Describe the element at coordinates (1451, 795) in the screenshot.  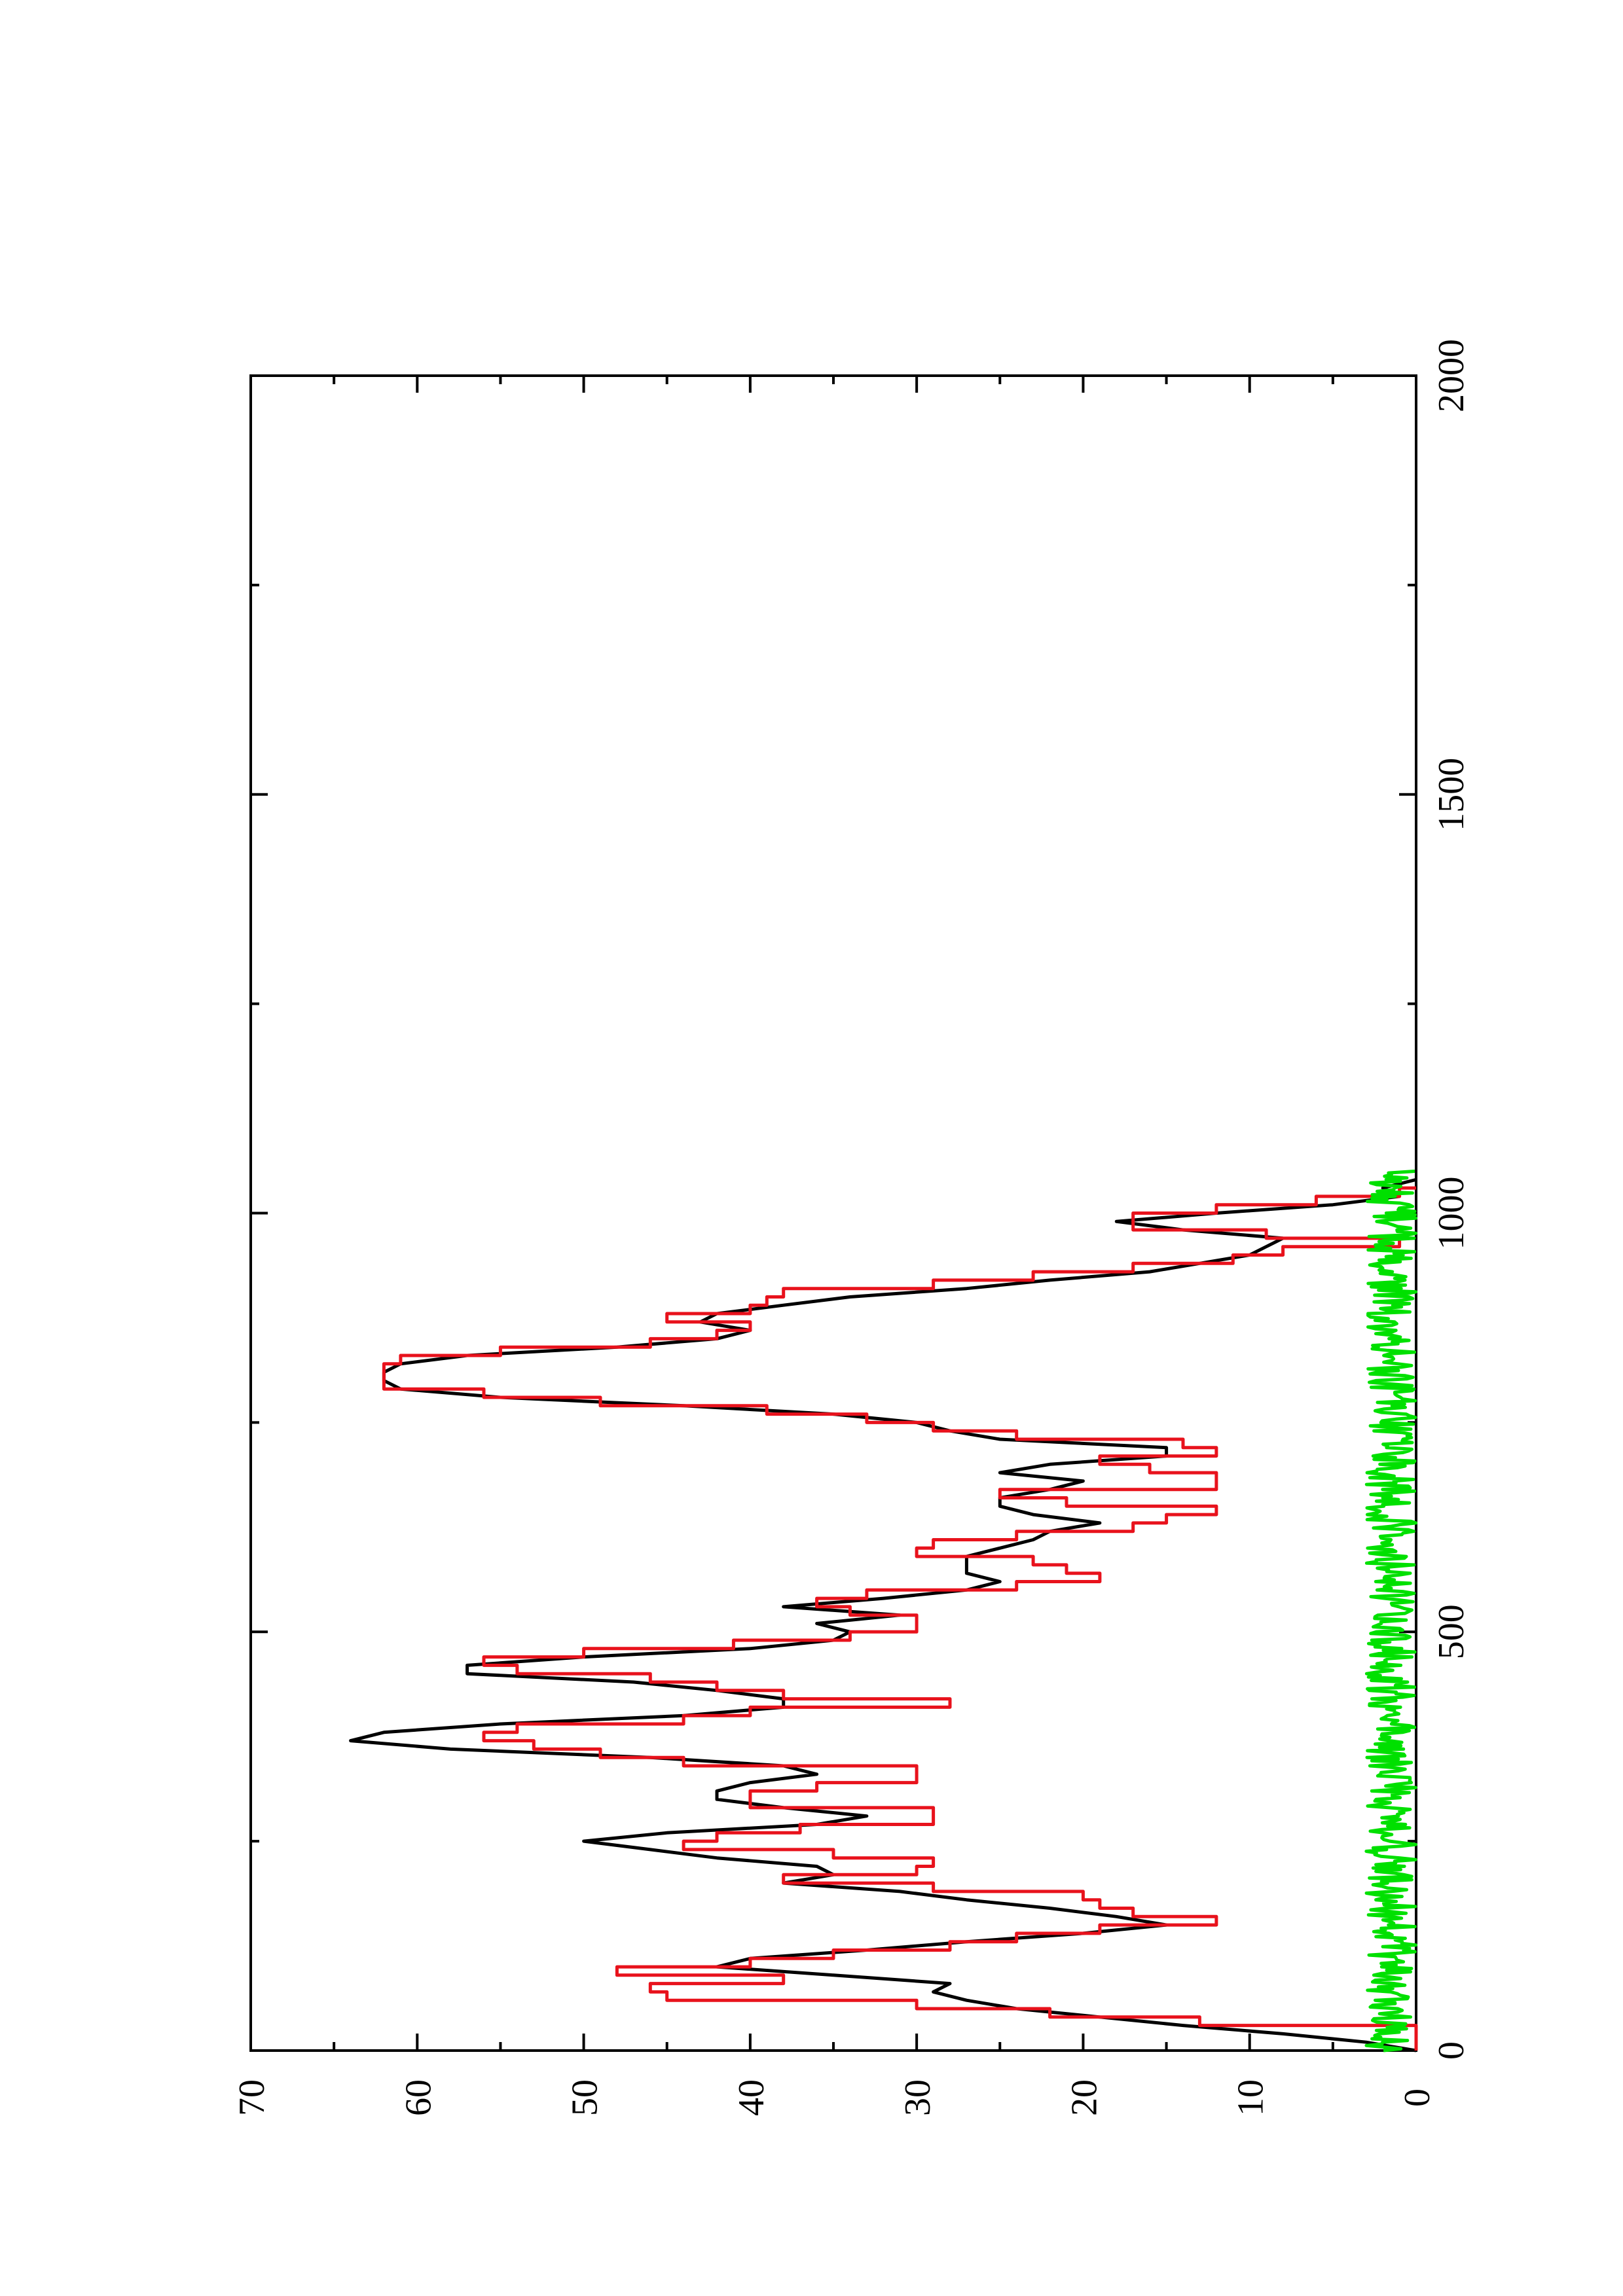
I see `x-tick-label: 1500` at that location.